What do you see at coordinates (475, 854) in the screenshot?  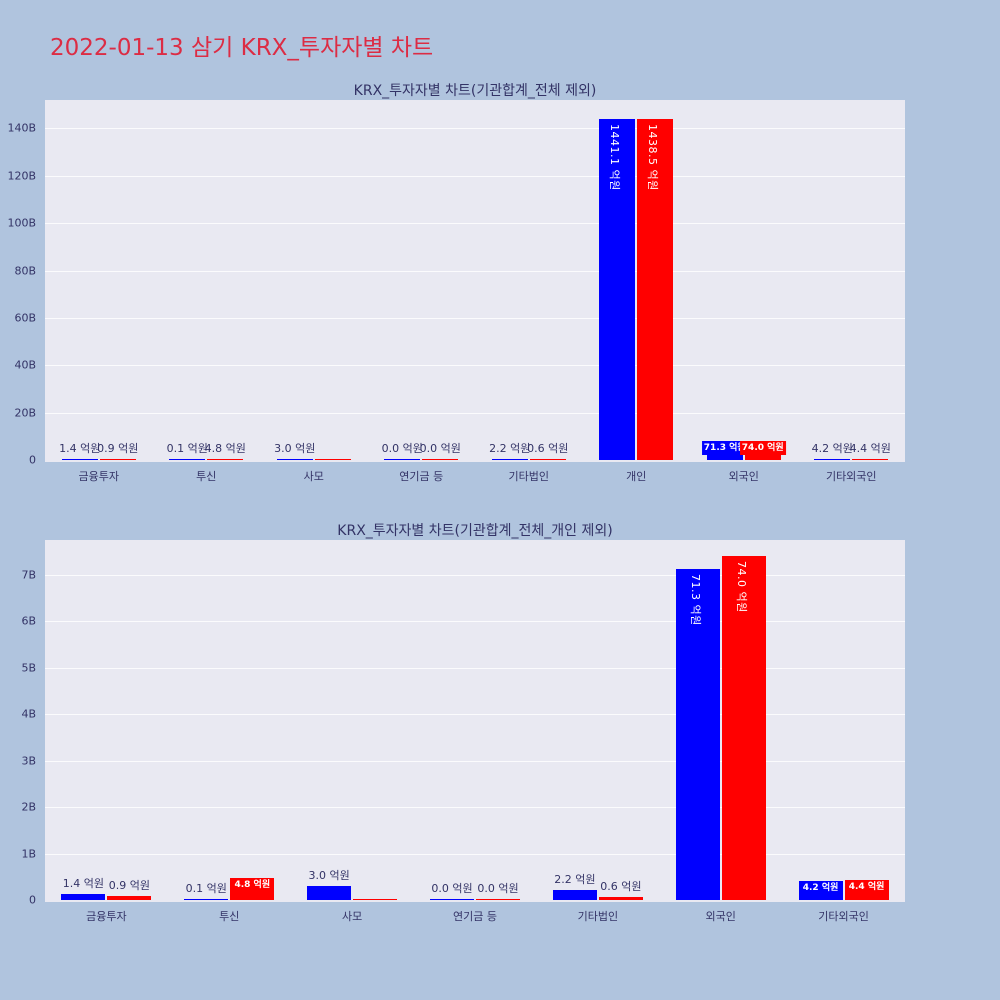 I see `gridline-1B` at bounding box center [475, 854].